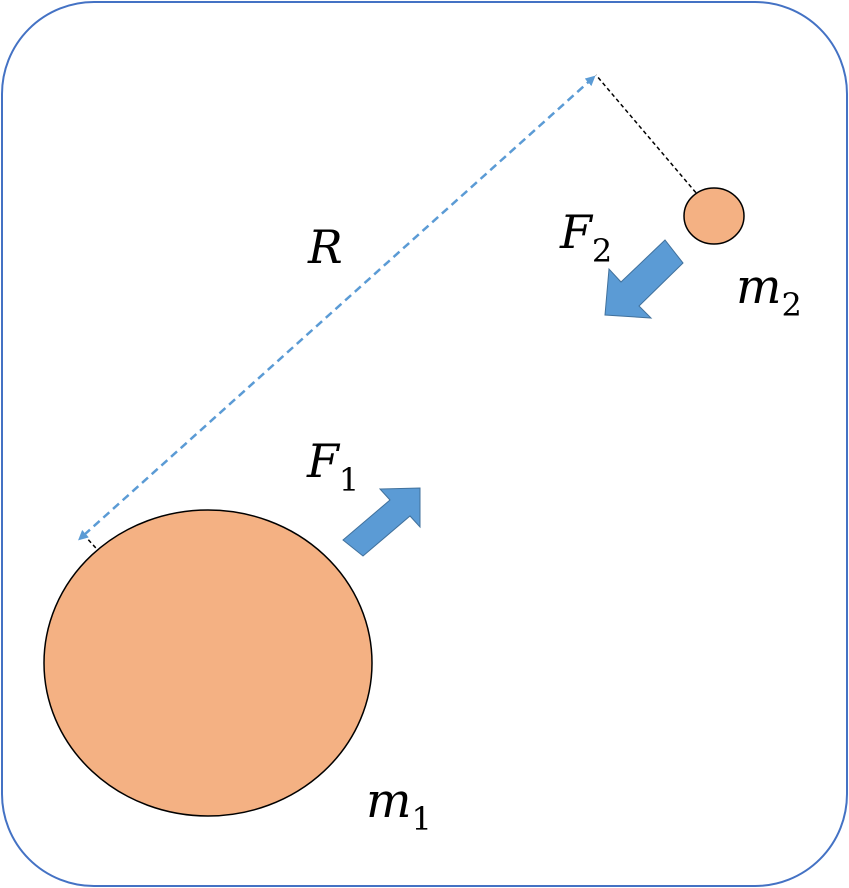 This screenshot has height=888, width=849. I want to click on mass-1-symbol: m, so click(389, 801).